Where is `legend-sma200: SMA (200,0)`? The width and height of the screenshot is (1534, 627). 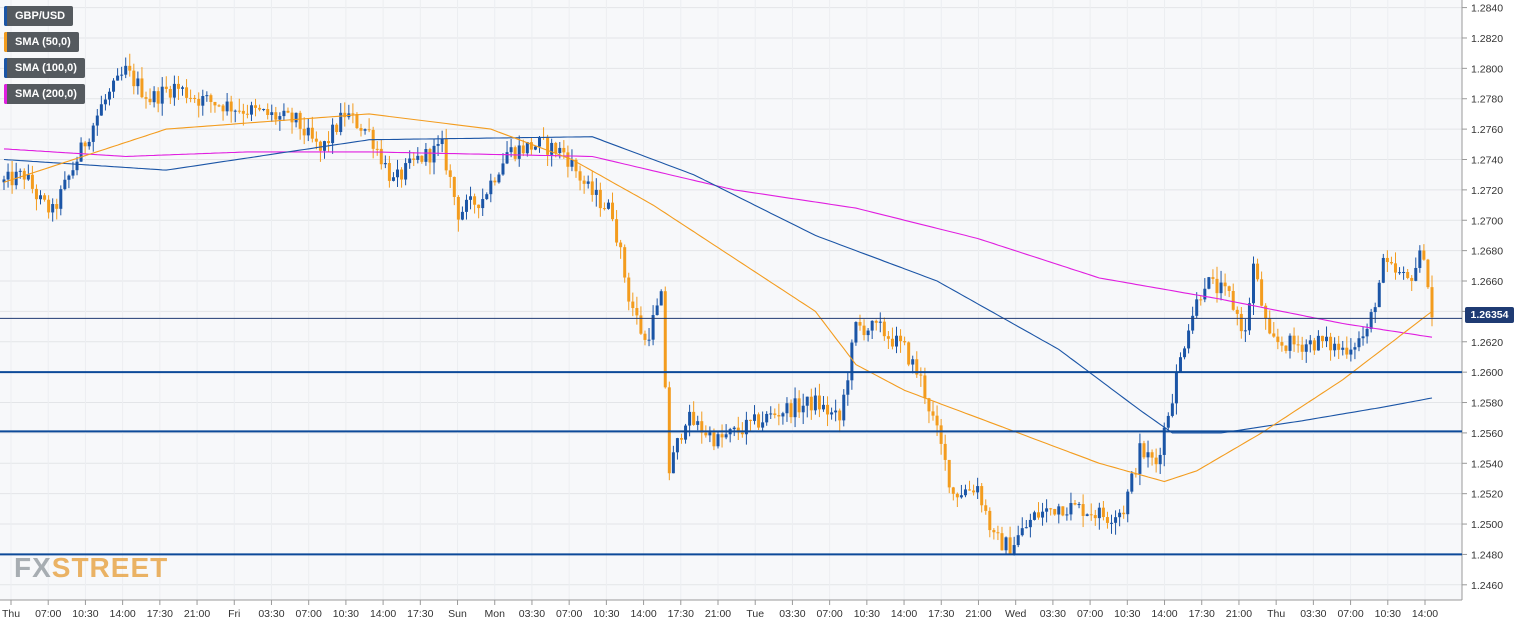 legend-sma200: SMA (200,0) is located at coordinates (44, 94).